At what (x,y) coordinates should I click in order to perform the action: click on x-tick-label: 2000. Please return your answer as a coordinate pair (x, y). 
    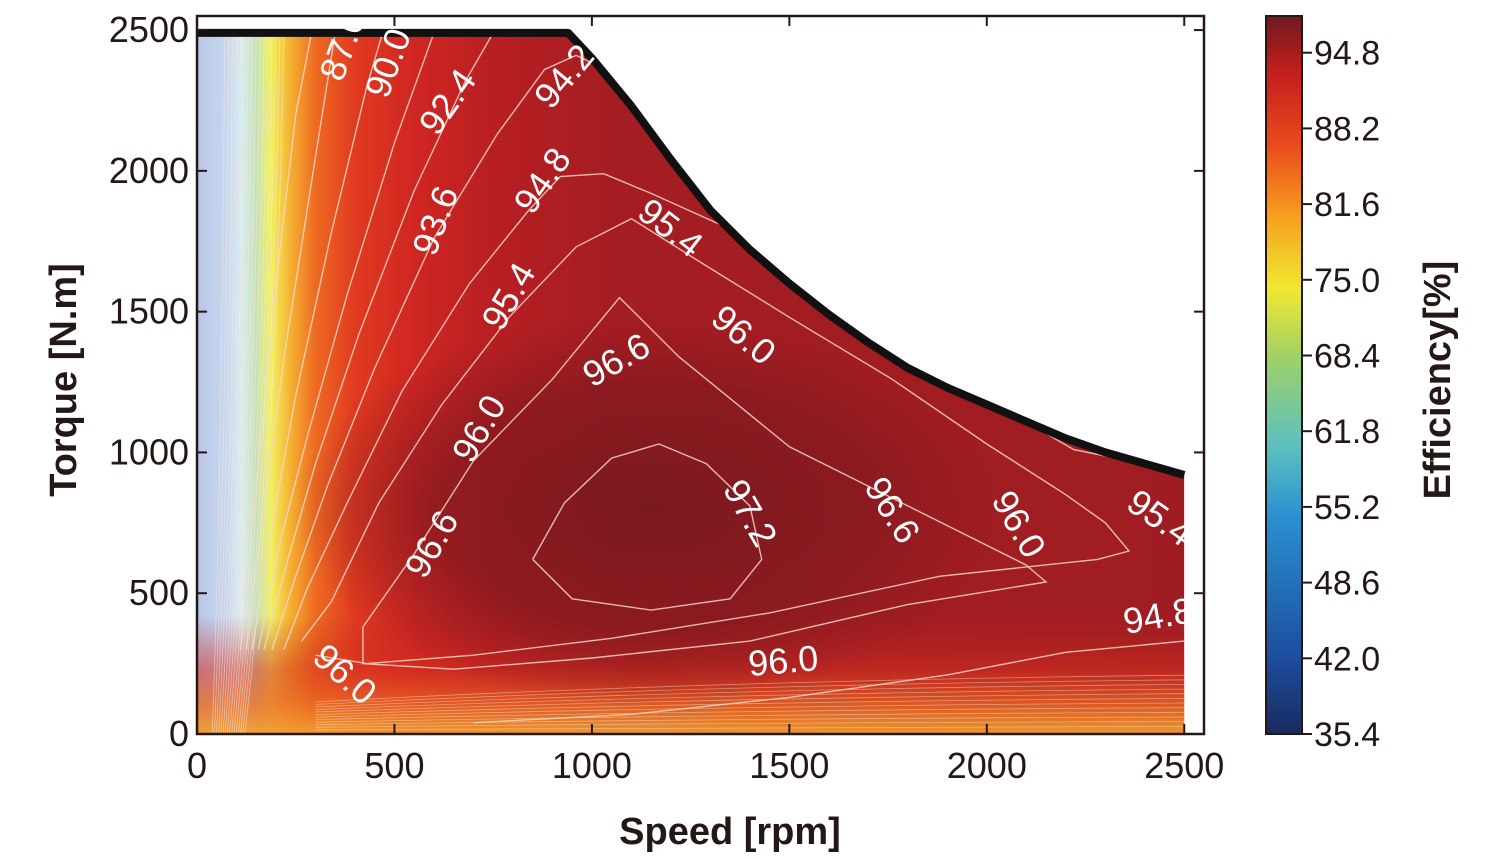
    Looking at the image, I should click on (987, 765).